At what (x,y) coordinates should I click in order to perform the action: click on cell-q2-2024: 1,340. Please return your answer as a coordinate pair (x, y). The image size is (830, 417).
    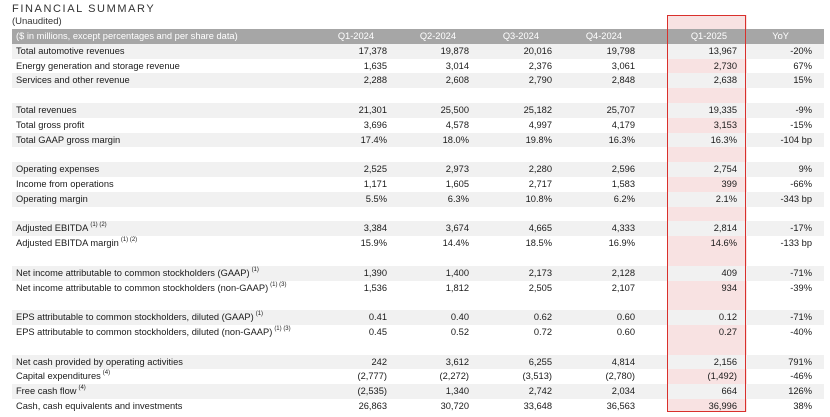
    Looking at the image, I should click on (457, 391).